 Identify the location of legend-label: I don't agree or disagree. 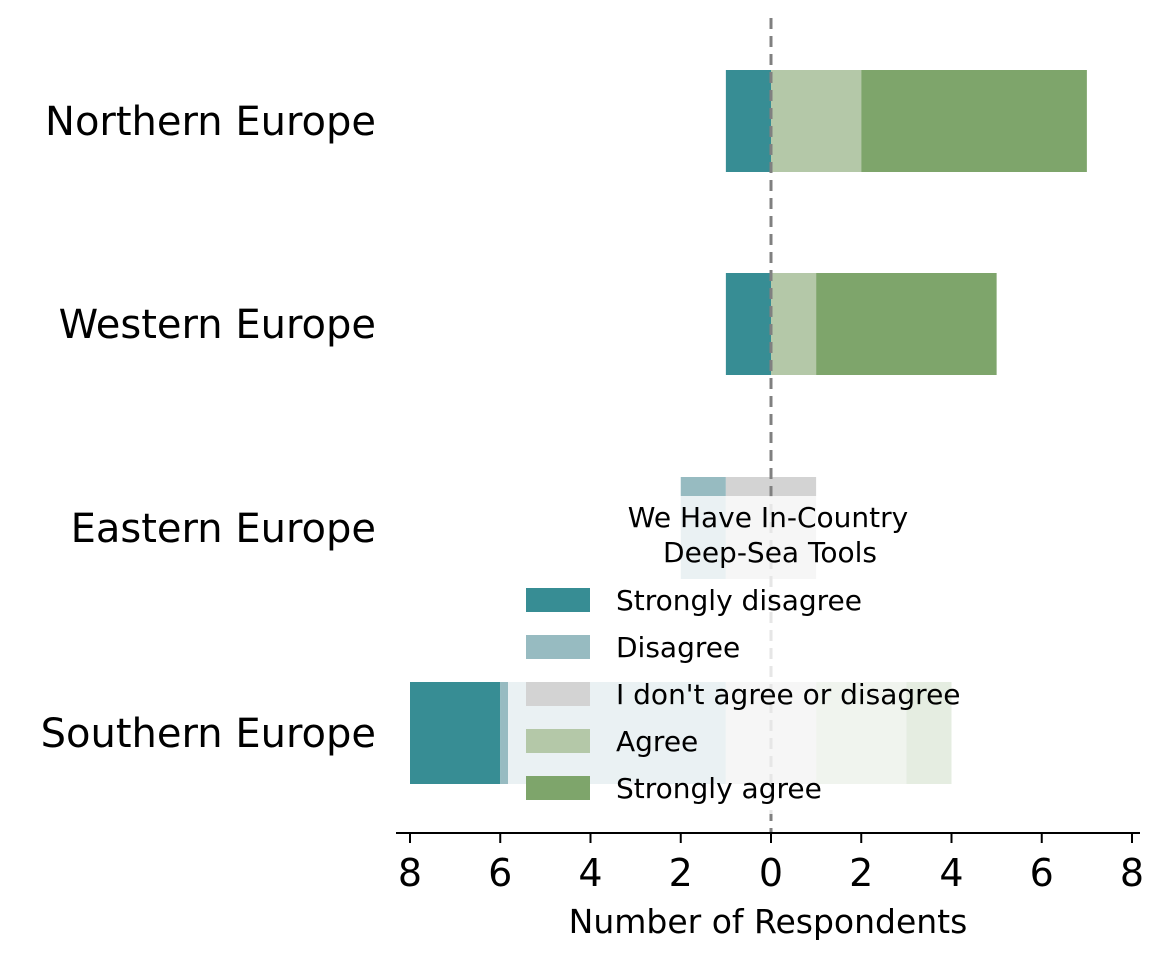
(788, 694).